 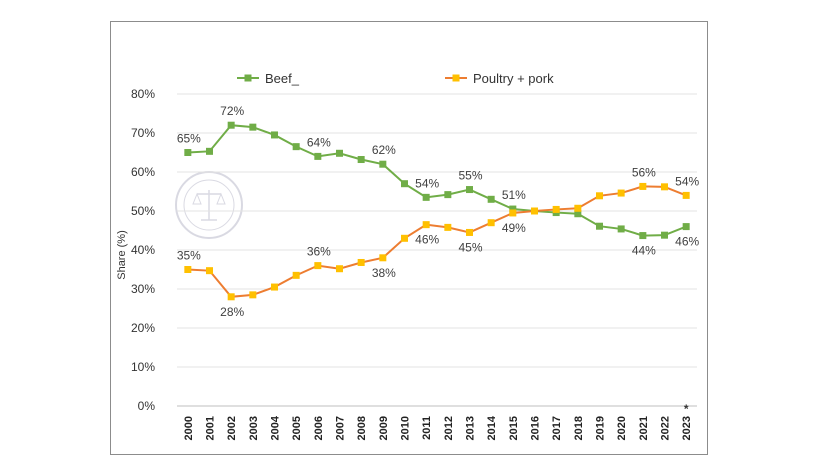 I want to click on data-label: 38%, so click(x=384, y=273).